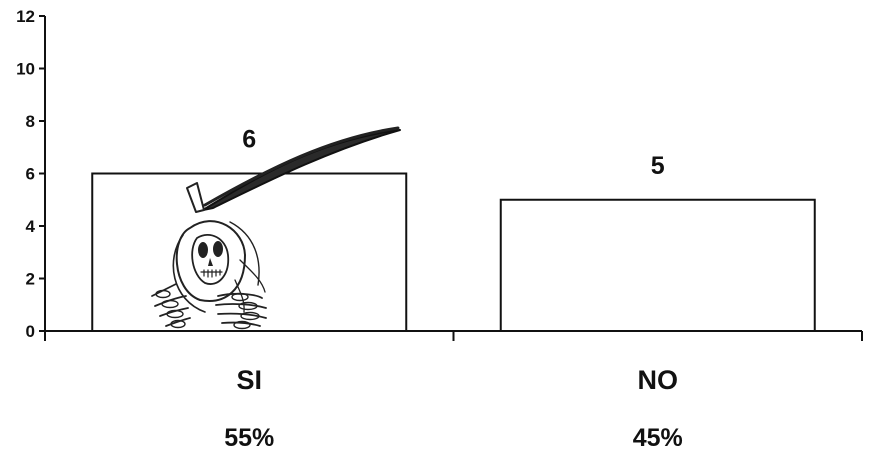 The image size is (869, 449). What do you see at coordinates (453, 436) in the screenshot?
I see `percent-labels: 55% 45%` at bounding box center [453, 436].